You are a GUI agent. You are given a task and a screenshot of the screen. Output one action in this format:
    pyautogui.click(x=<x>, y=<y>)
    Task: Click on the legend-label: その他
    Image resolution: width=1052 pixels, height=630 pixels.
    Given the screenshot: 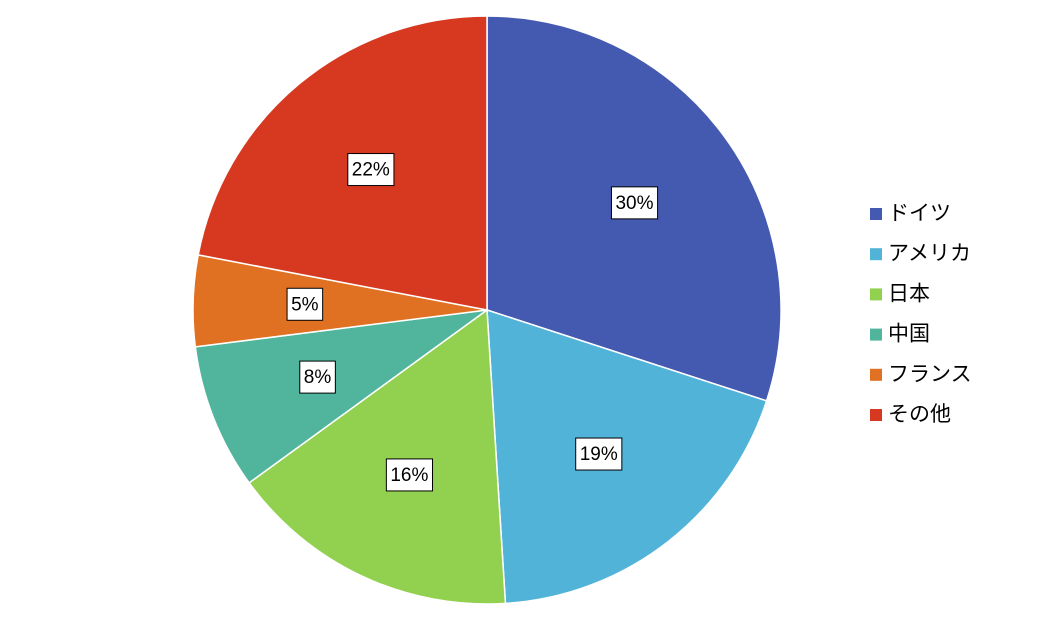 What is the action you would take?
    pyautogui.click(x=919, y=414)
    